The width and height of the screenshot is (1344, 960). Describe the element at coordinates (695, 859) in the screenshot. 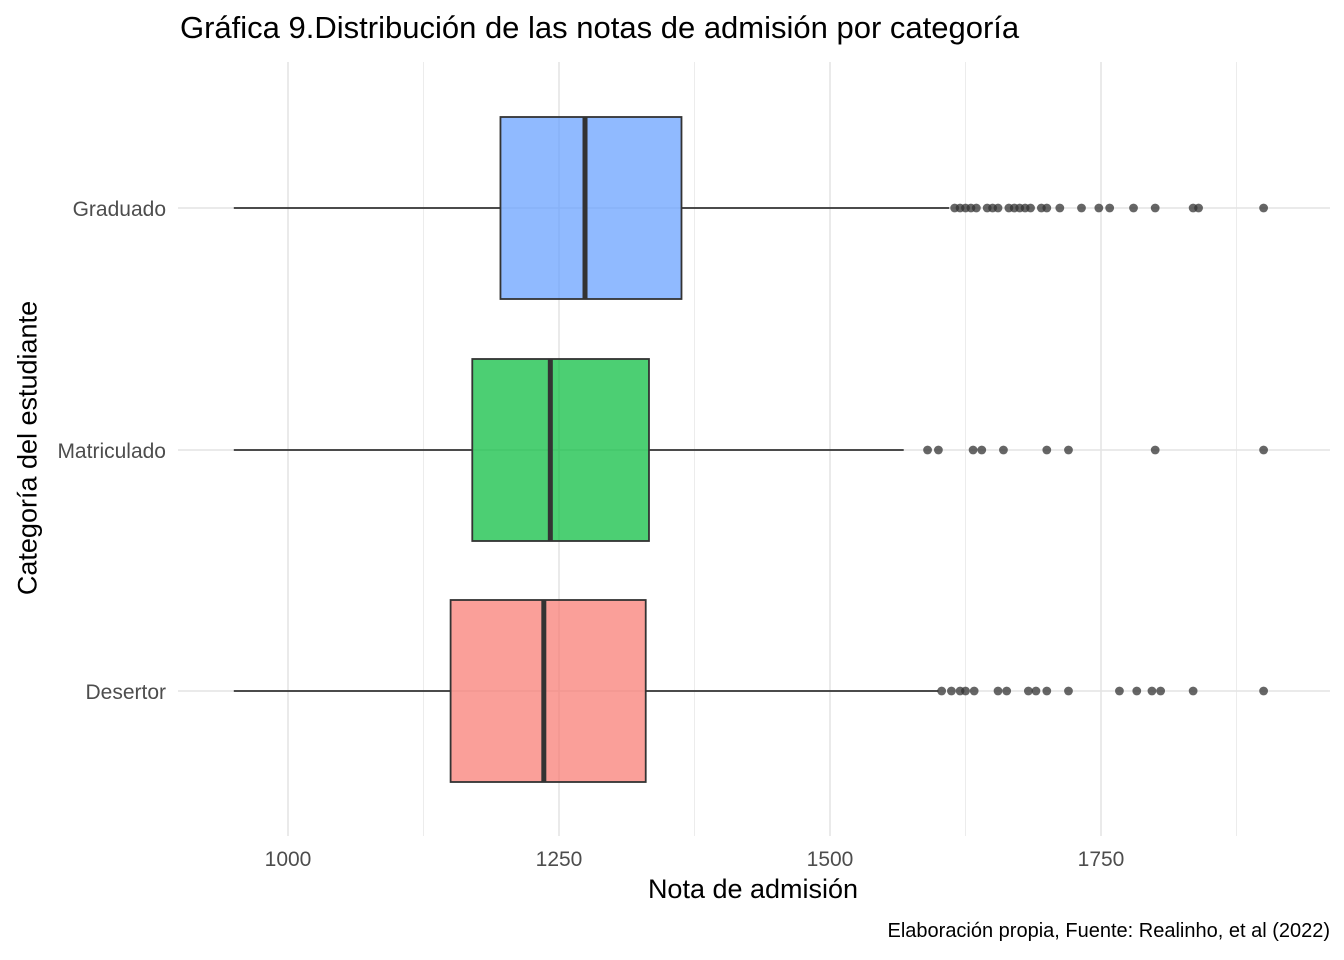

I see `x-axis-ticks: 1000 1250 1500 1750` at that location.